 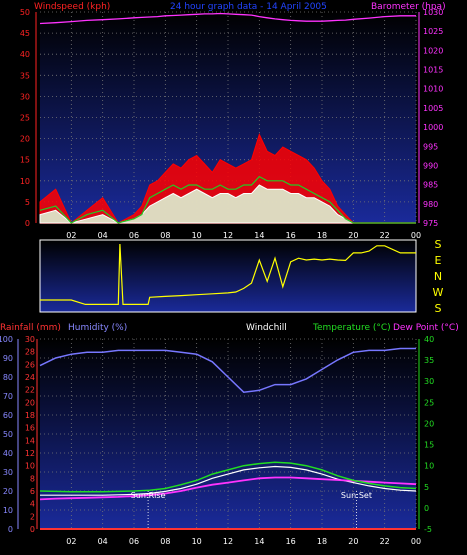 What do you see at coordinates (30, 453) in the screenshot?
I see `rainfall-y-tick-label: 12` at bounding box center [30, 453].